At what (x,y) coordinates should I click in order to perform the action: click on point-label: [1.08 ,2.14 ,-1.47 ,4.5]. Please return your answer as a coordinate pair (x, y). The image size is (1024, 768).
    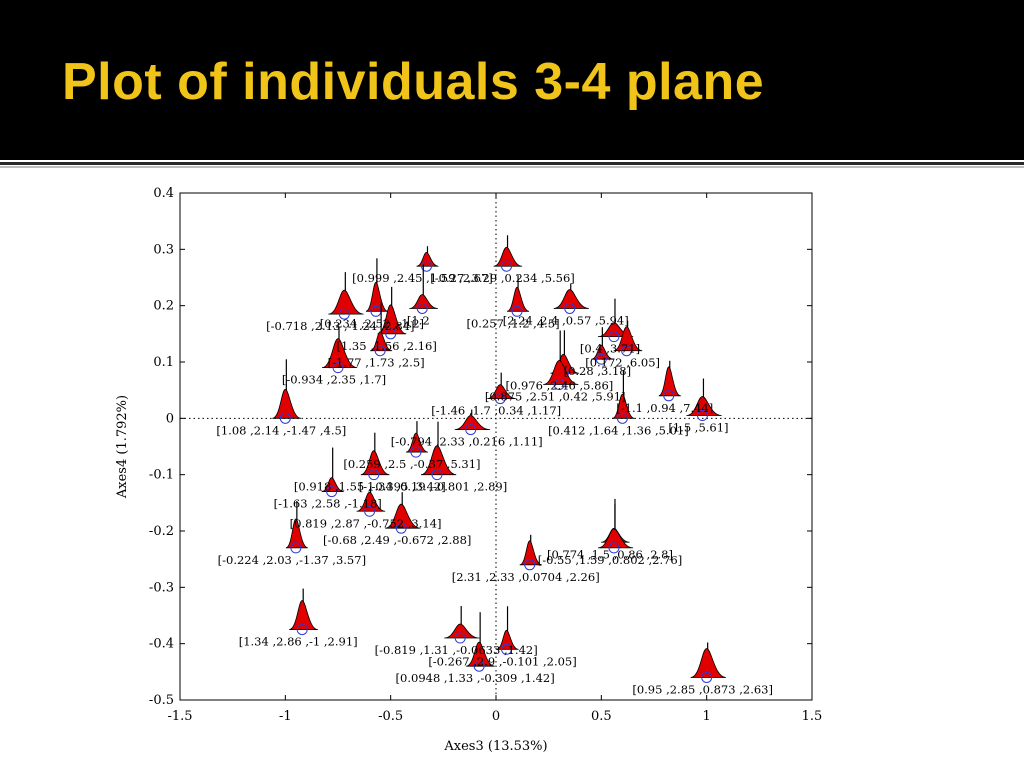
    Looking at the image, I should click on (281, 430).